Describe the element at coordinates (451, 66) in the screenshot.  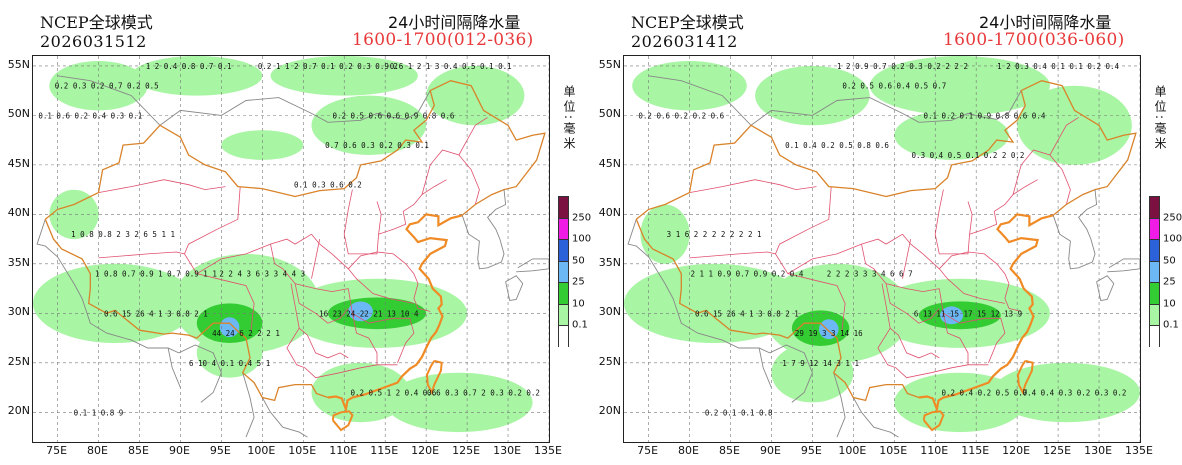
I see `station-value: 0.6 1 2 1 3 0.4 0.5 0.1 0.1` at that location.